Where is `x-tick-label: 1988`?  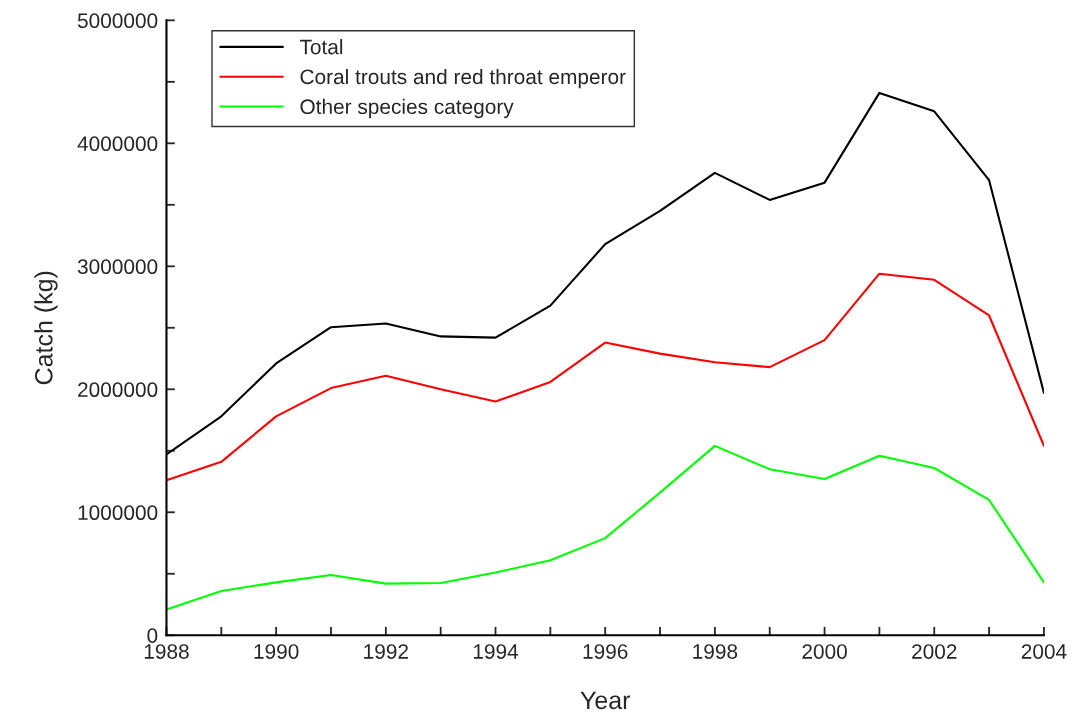
x-tick-label: 1988 is located at coordinates (166, 651).